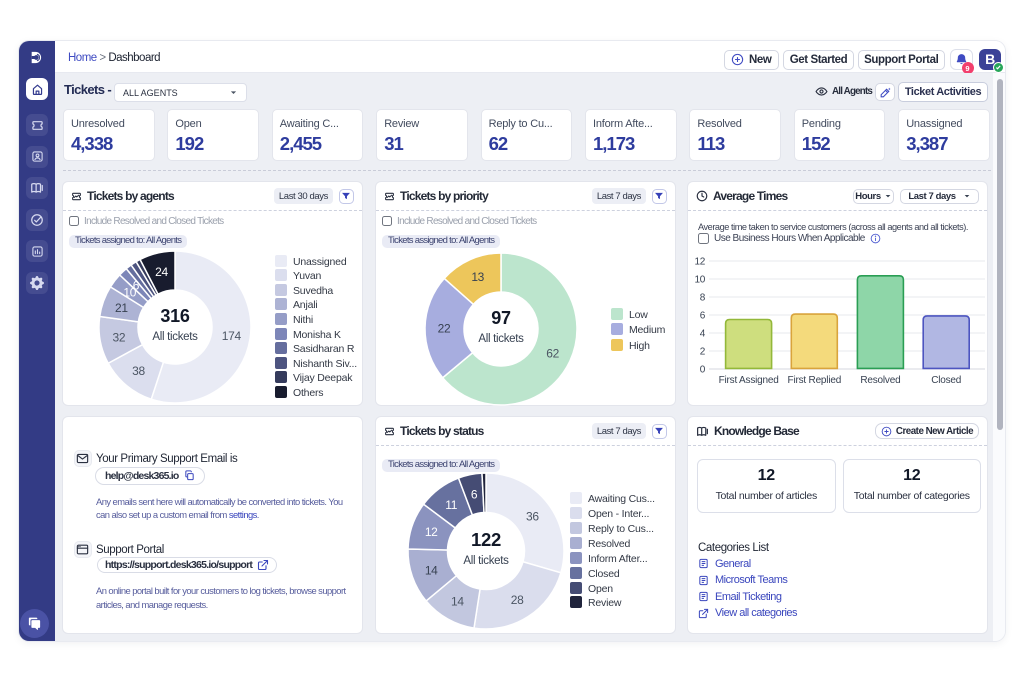 The height and width of the screenshot is (683, 1024). Describe the element at coordinates (174, 316) in the screenshot. I see `svg-text: 316` at that location.